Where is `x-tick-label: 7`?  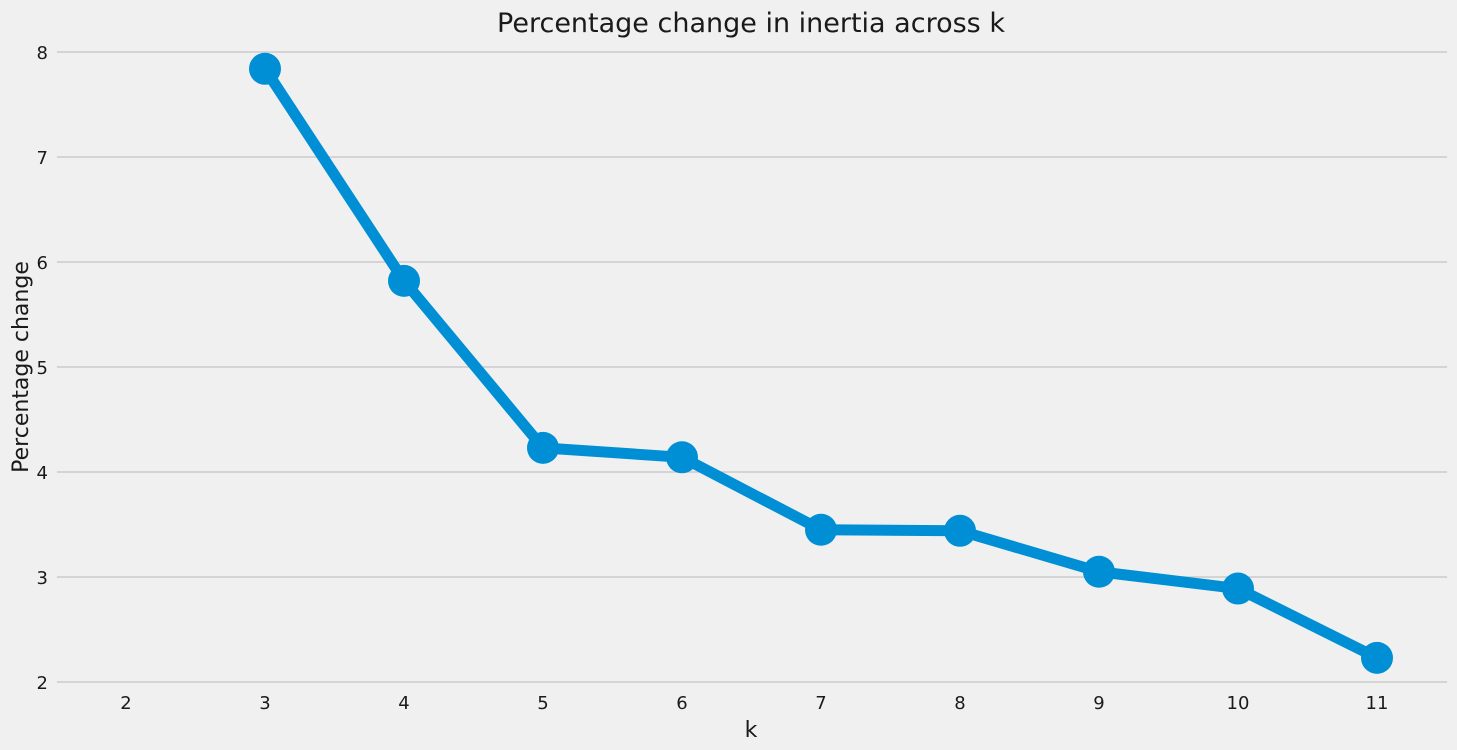
x-tick-label: 7 is located at coordinates (820, 703).